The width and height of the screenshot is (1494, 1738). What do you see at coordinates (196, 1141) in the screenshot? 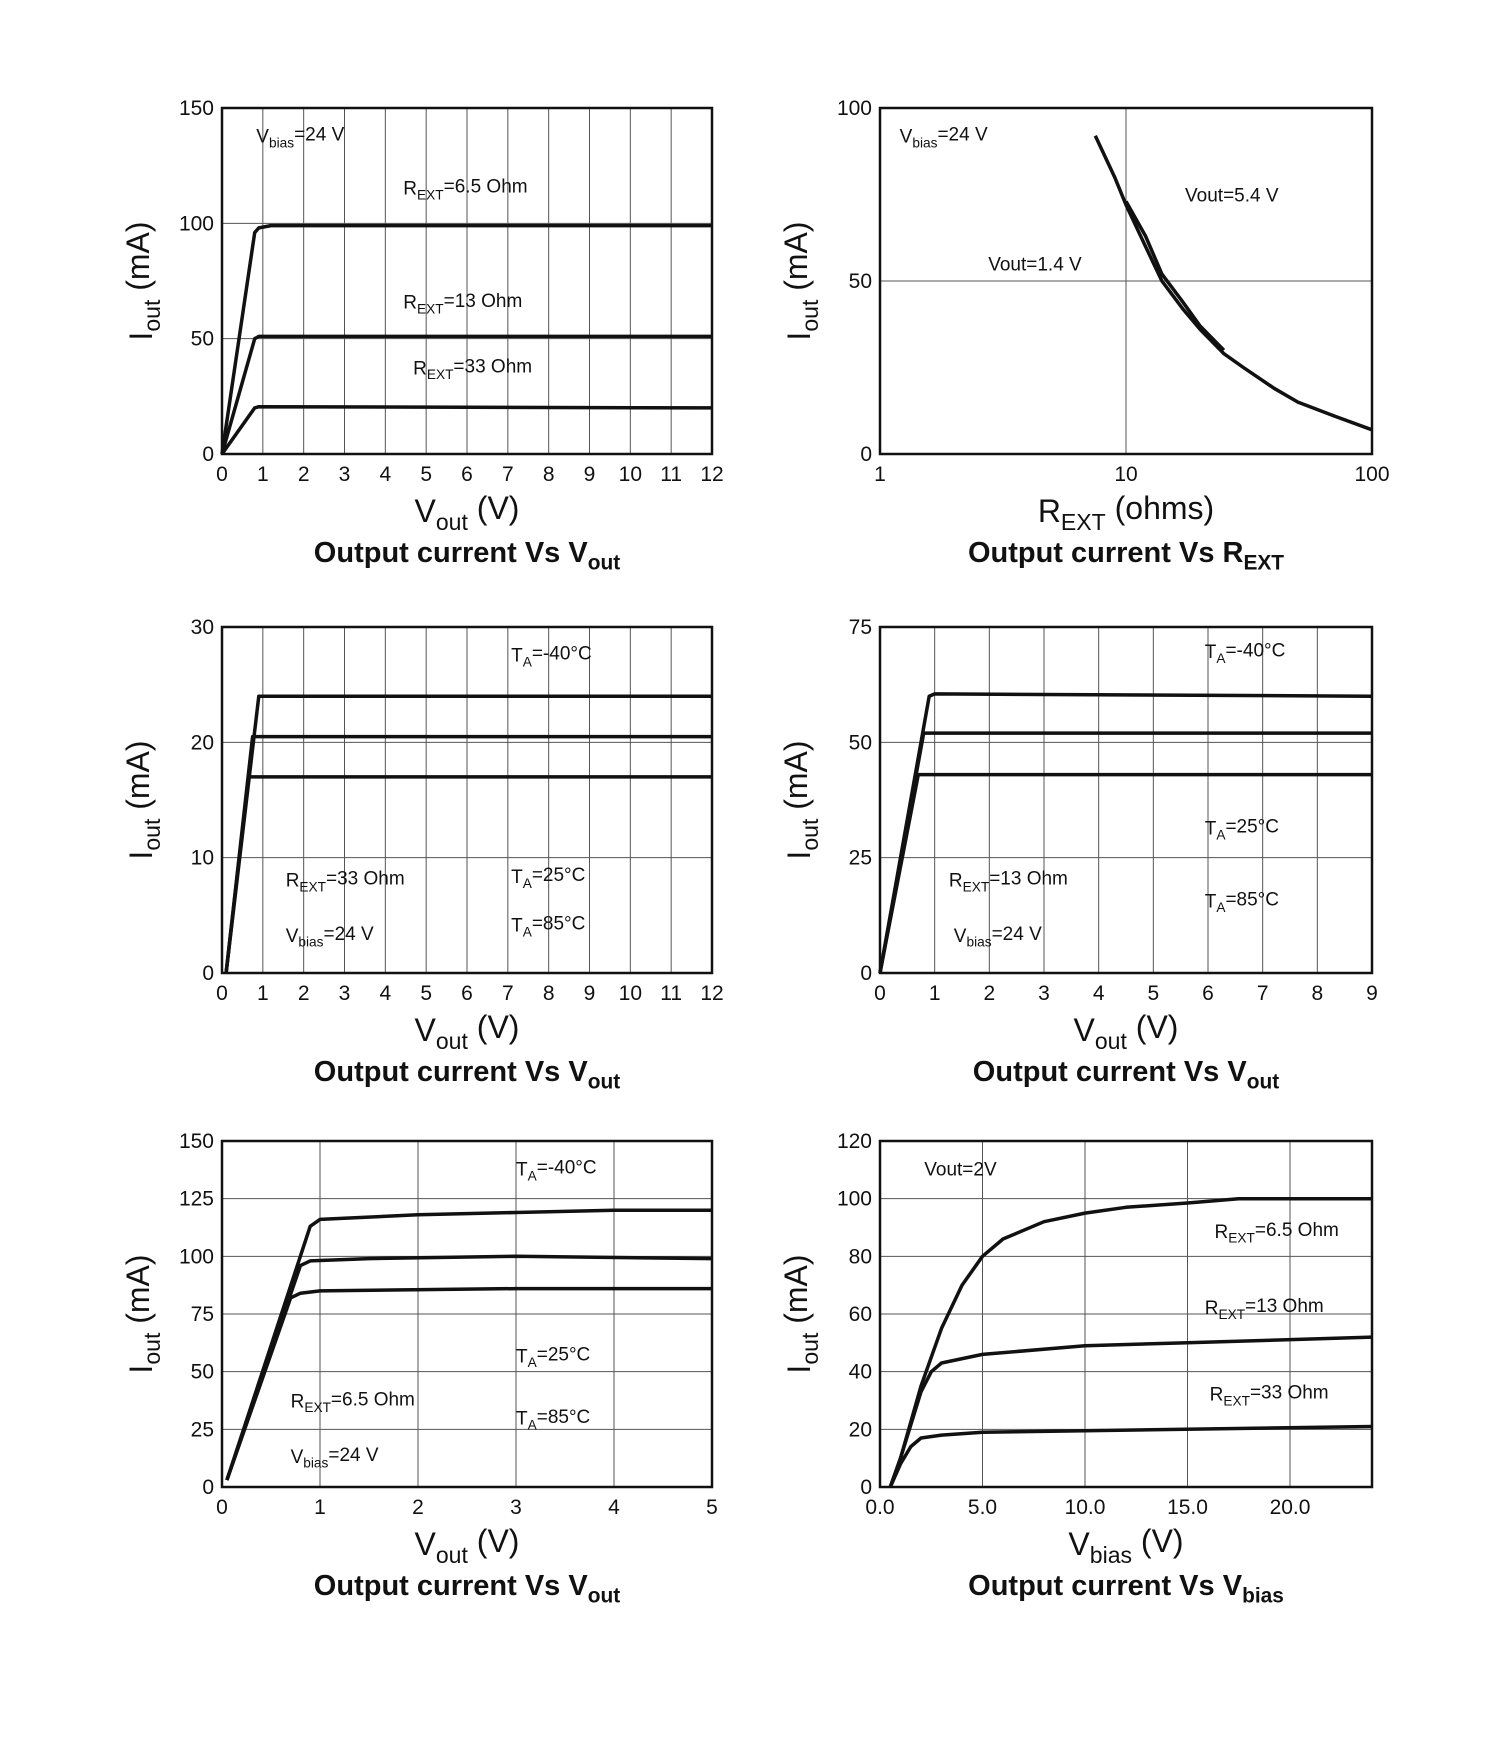
I see `y-tick-label: 150` at bounding box center [196, 1141].